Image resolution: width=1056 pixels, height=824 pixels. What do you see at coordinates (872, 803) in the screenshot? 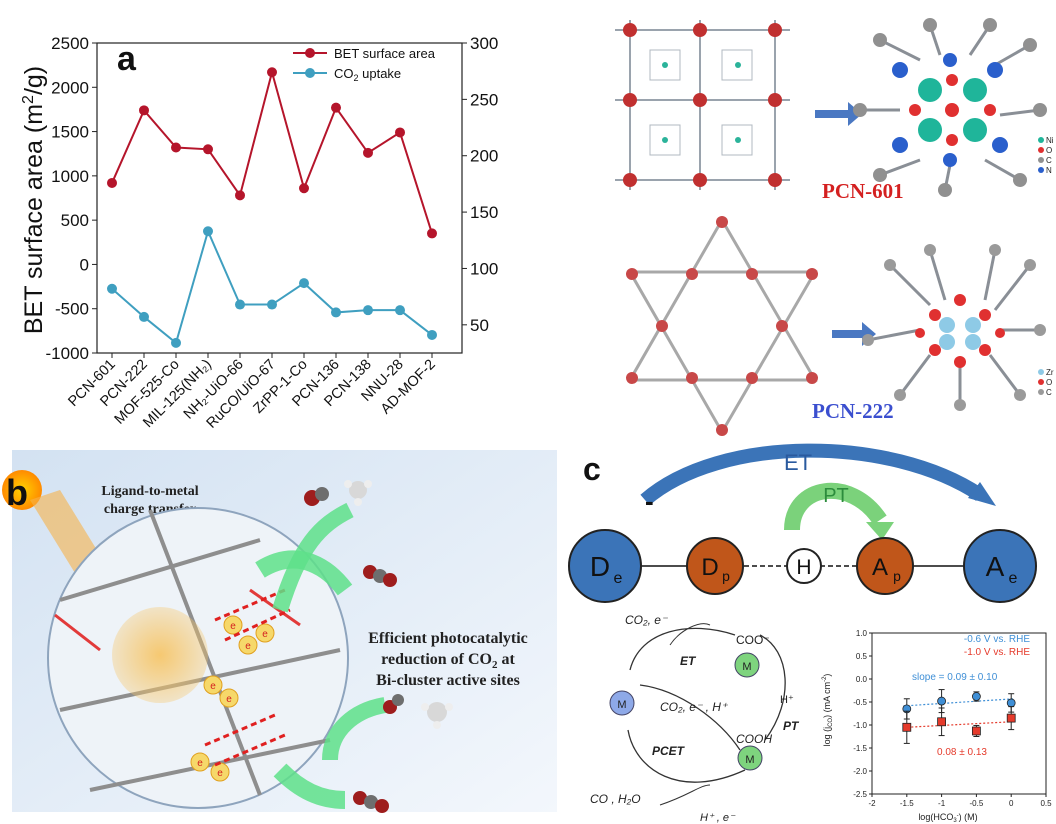
I see `x-tick-label: -2` at bounding box center [872, 803].